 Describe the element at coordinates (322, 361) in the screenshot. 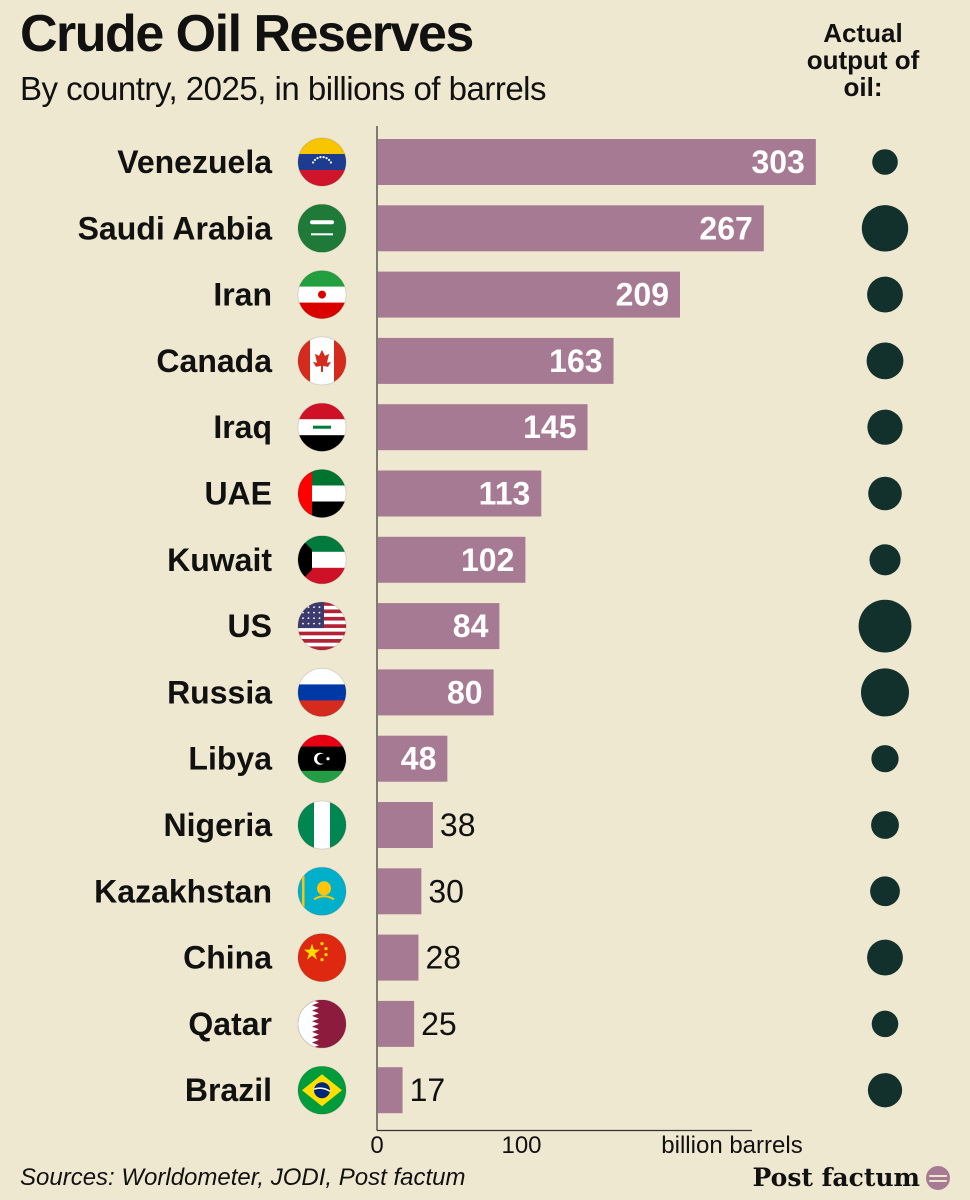

I see `canada-flag-icon` at that location.